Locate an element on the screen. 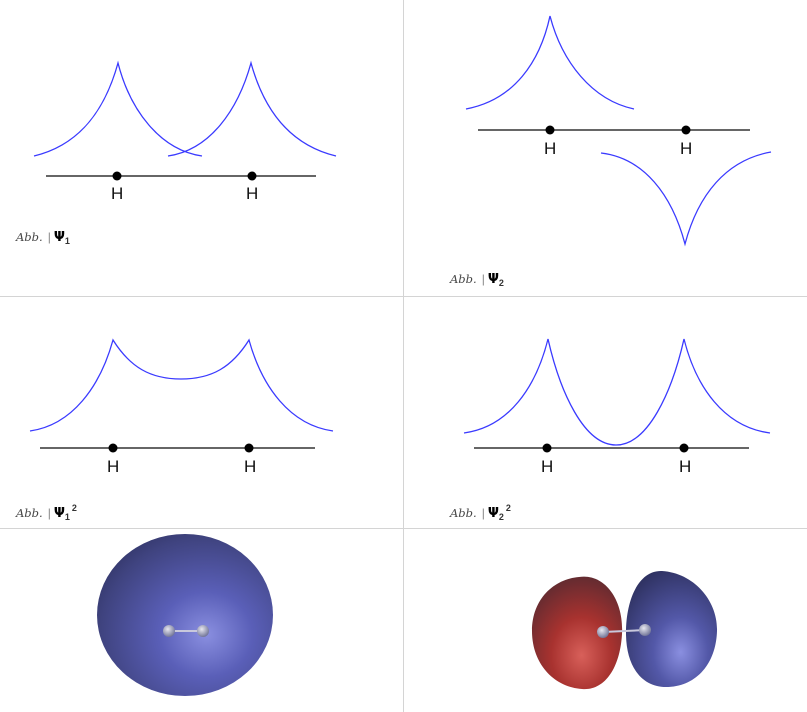  psi1-curve-left is located at coordinates (118, 108).